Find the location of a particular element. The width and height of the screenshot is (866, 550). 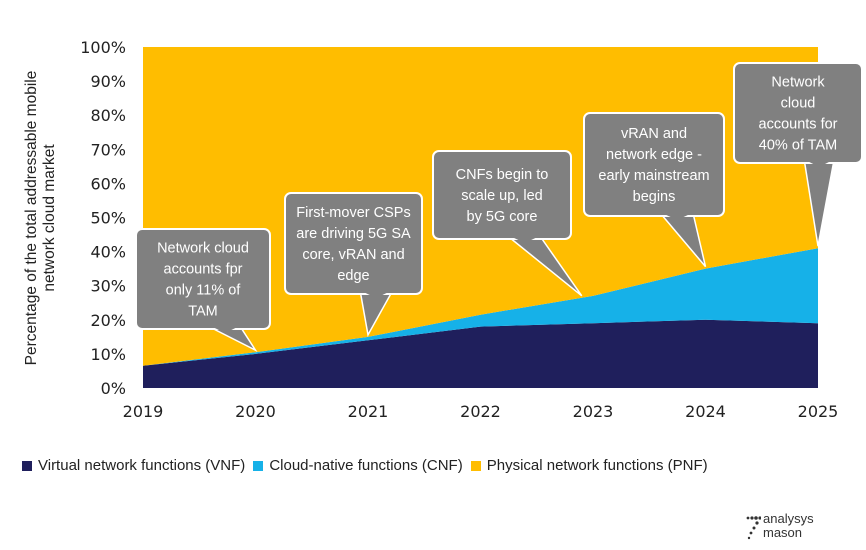

logo-dots-icon is located at coordinates (753, 528).